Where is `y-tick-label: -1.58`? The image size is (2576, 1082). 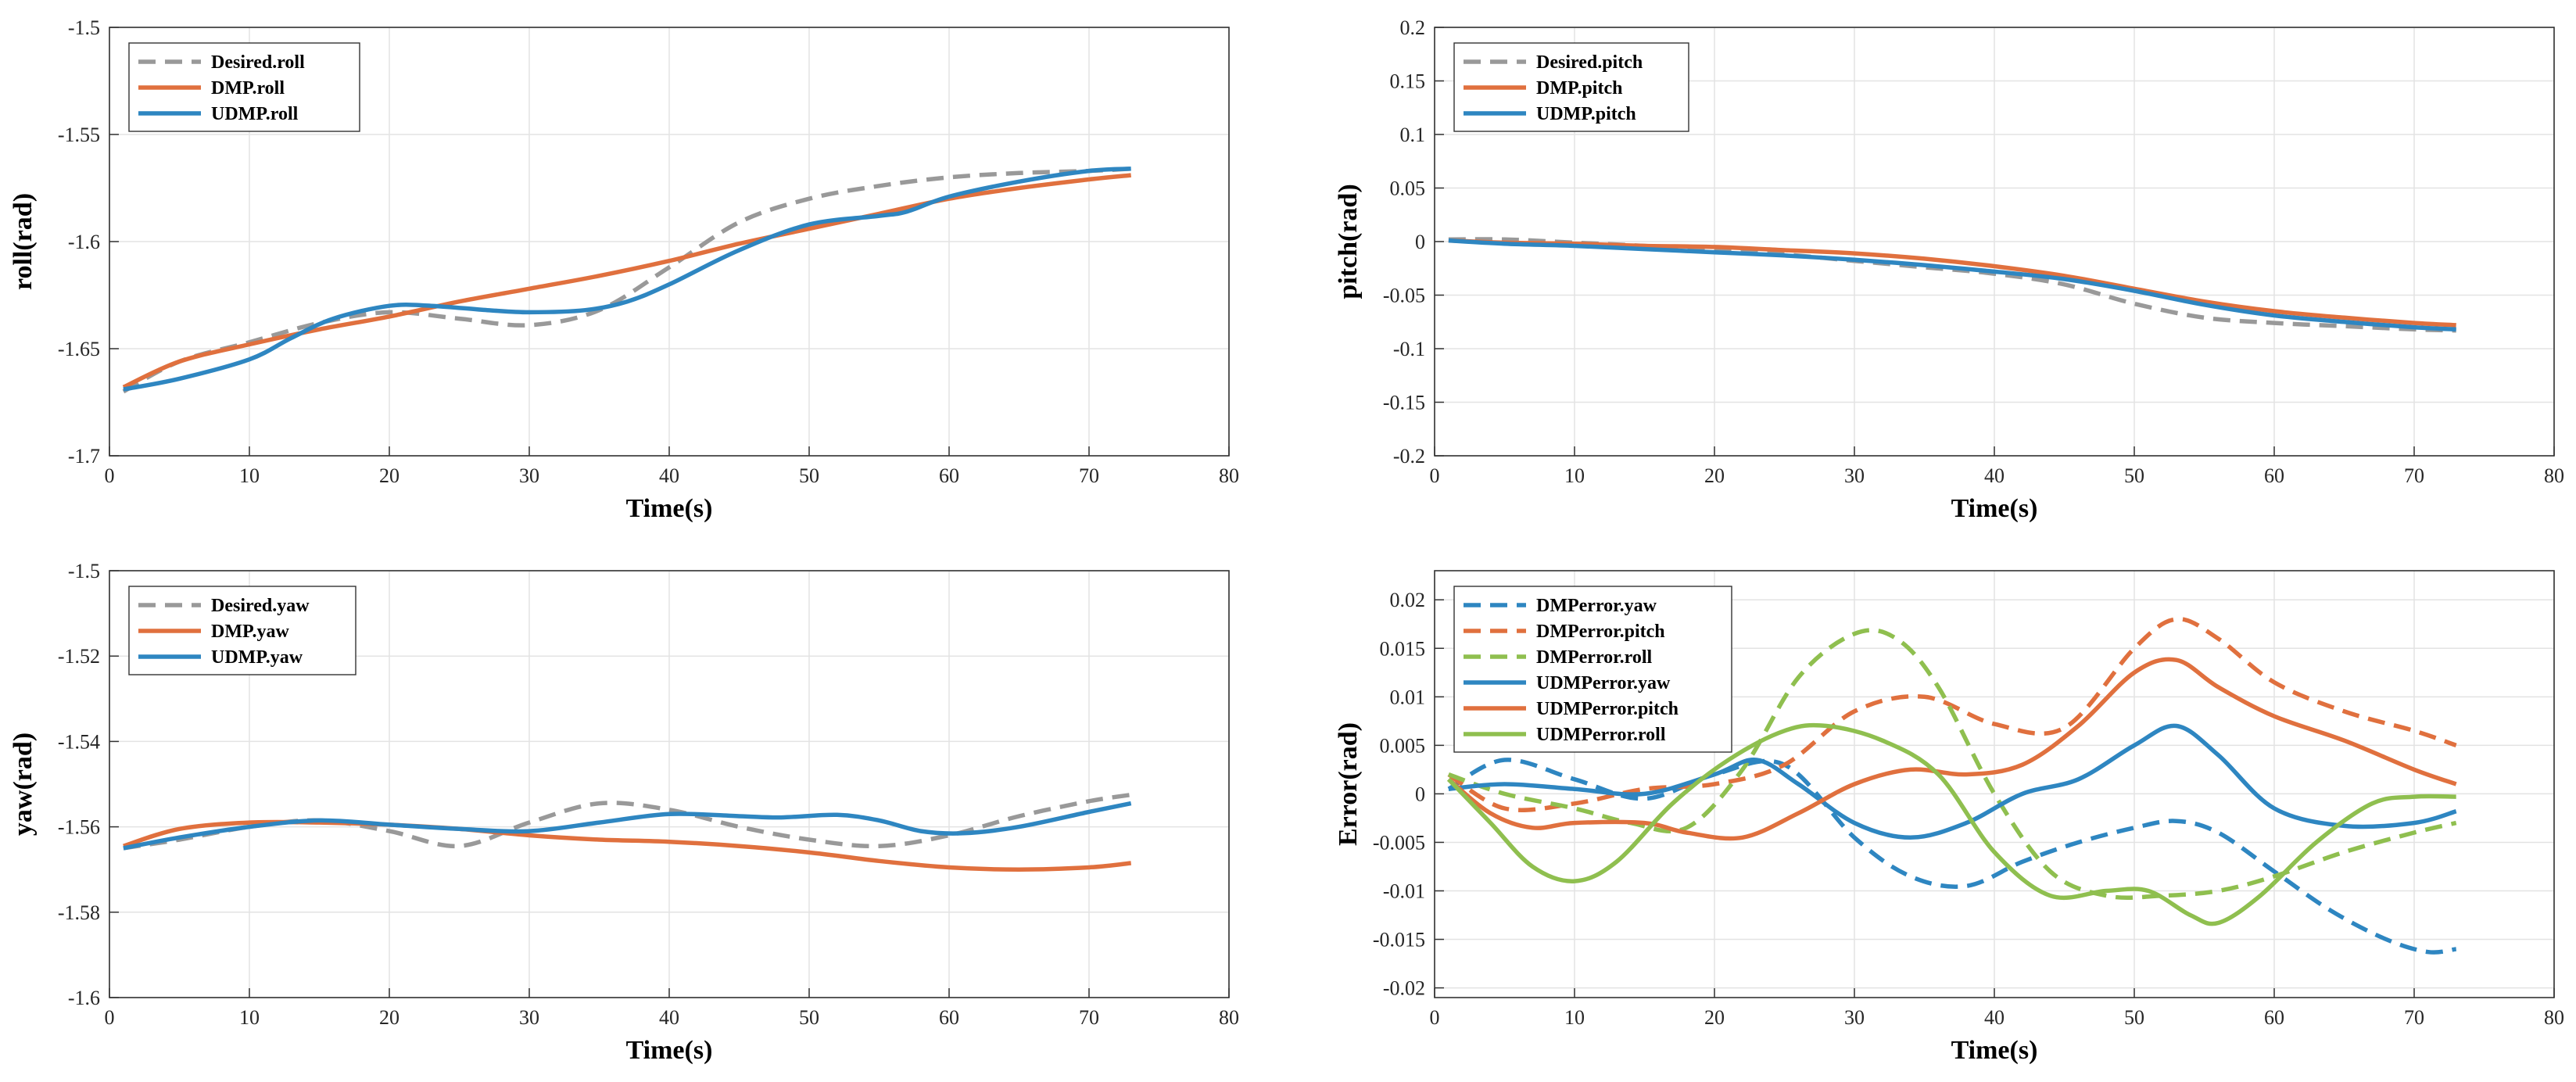 y-tick-label: -1.58 is located at coordinates (79, 912).